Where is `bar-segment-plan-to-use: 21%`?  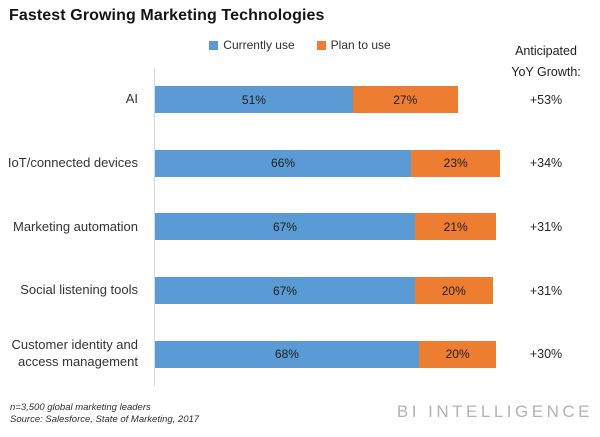
bar-segment-plan-to-use: 21% is located at coordinates (455, 227).